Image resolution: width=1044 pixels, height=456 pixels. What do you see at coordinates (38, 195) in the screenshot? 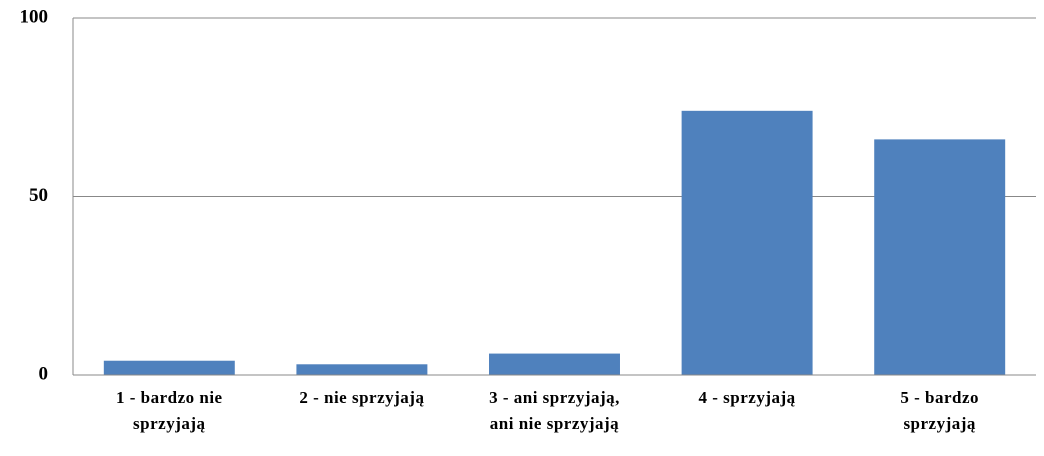
I see `y-tick-label: 50` at bounding box center [38, 195].